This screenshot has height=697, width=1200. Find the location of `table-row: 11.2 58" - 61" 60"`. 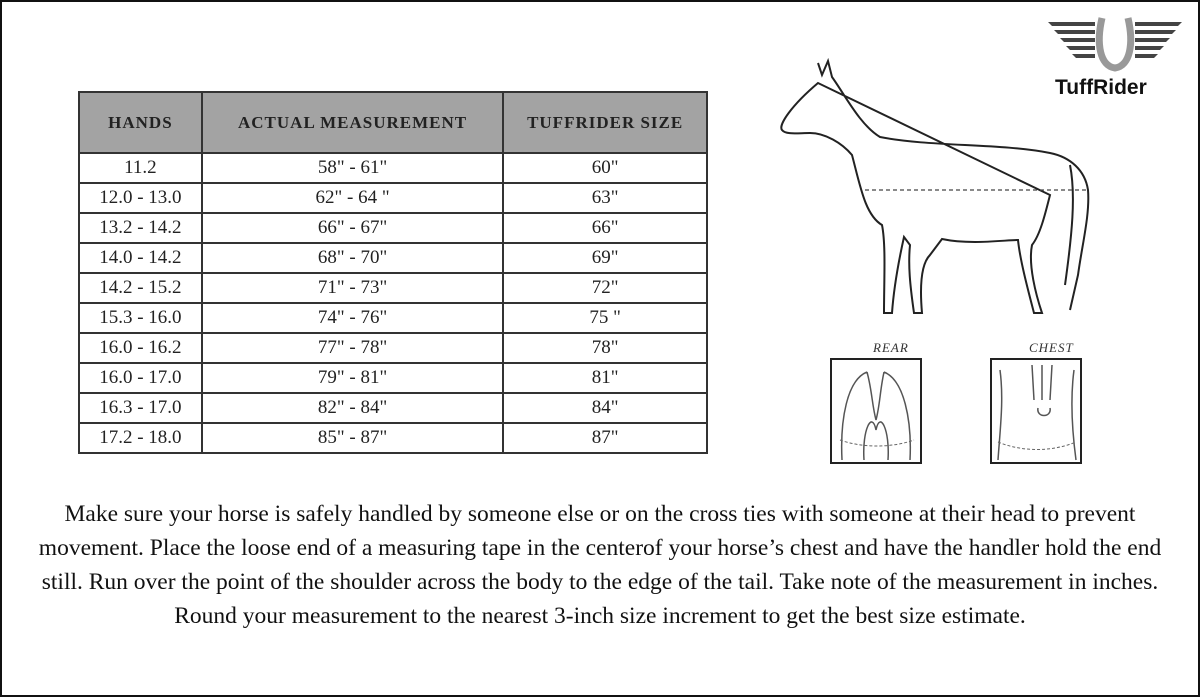

table-row: 11.2 58" - 61" 60" is located at coordinates (393, 168).